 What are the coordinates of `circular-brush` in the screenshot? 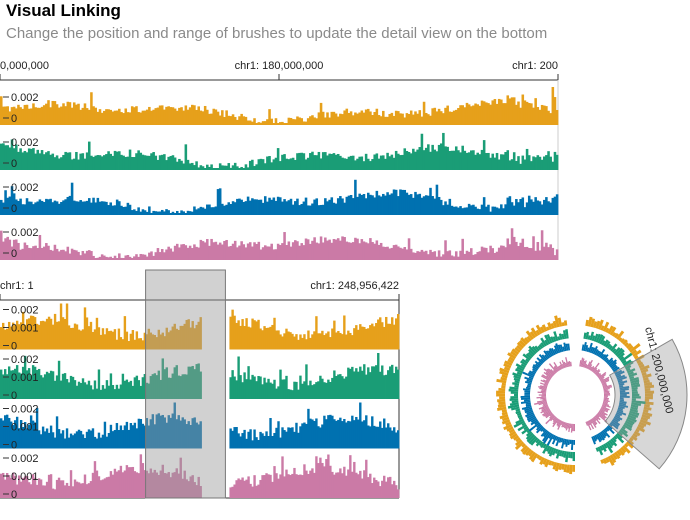 It's located at (646, 404).